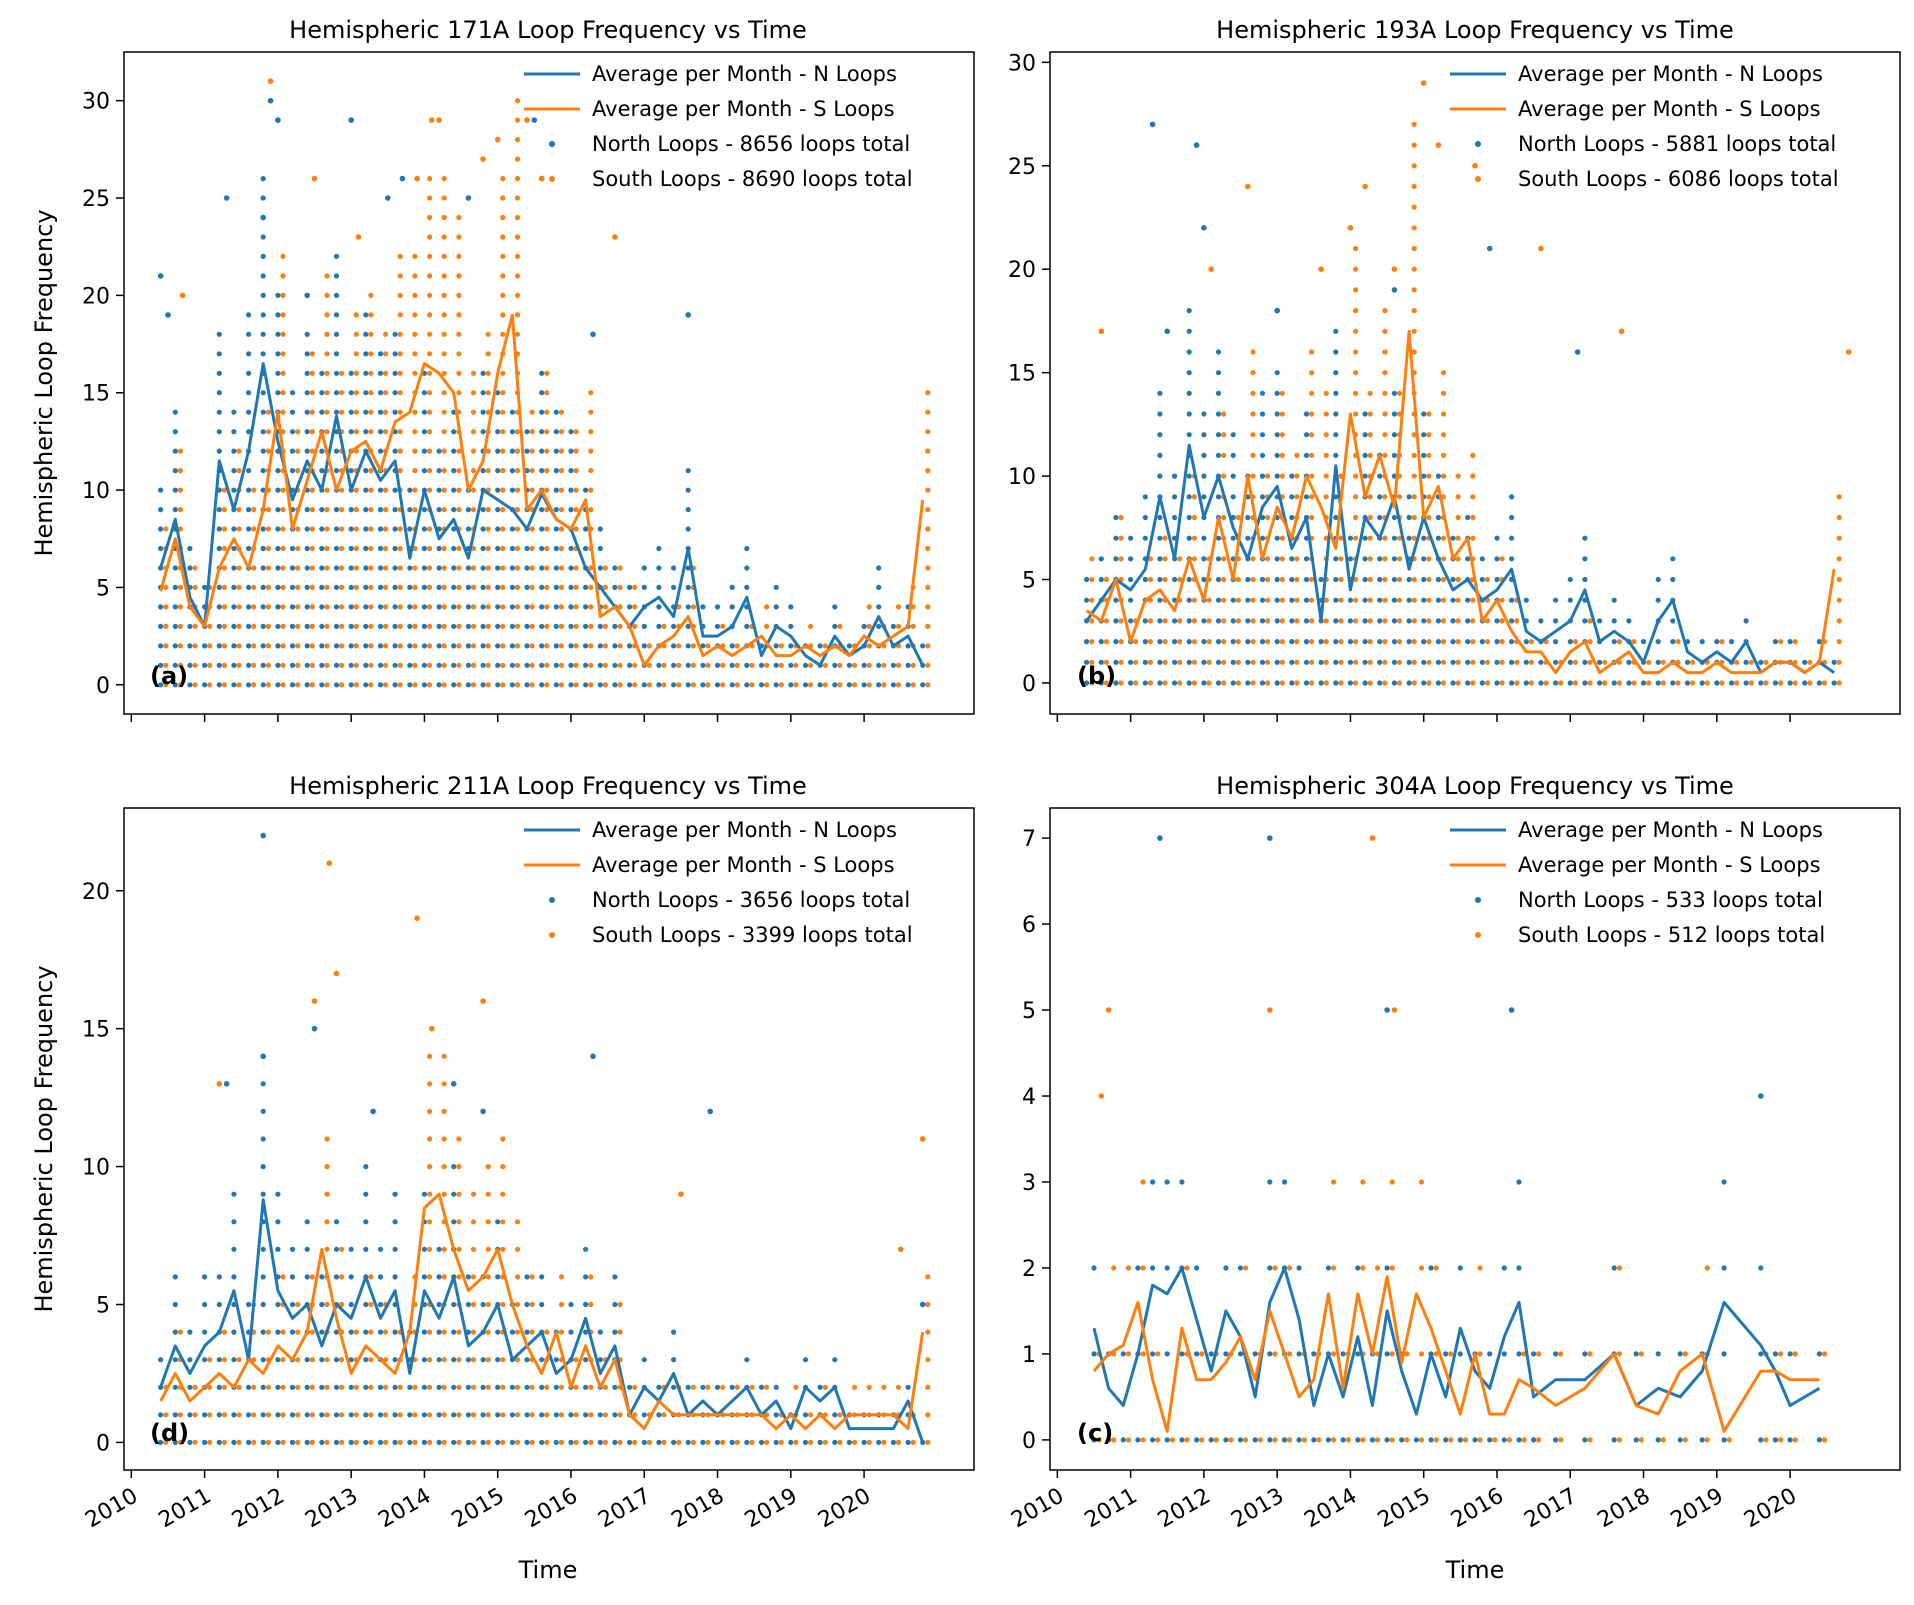 The height and width of the screenshot is (1605, 1914). What do you see at coordinates (743, 865) in the screenshot?
I see `legend-entry: Average per Month - S Loops` at bounding box center [743, 865].